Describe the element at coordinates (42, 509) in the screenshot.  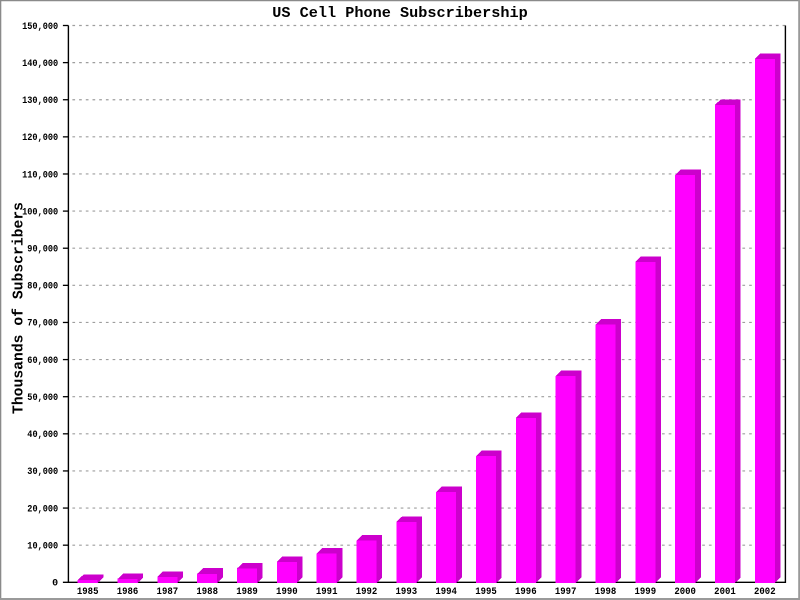
I see `svg-text: 20,000` at that location.